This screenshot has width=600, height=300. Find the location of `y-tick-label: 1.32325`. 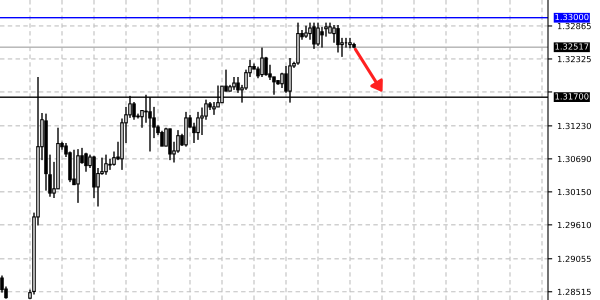

y-tick-label: 1.32325 is located at coordinates (574, 59).